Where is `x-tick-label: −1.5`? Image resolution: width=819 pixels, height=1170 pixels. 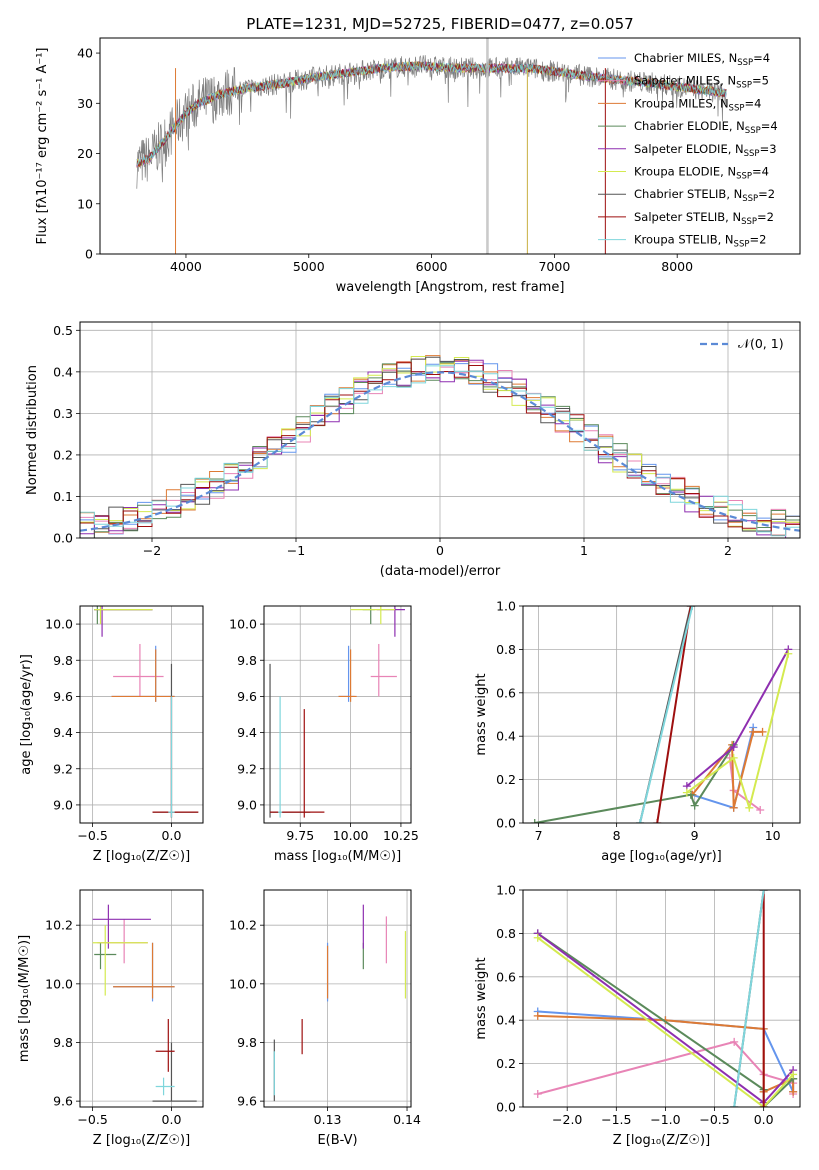 x-tick-label: −1.5 is located at coordinates (616, 1119).